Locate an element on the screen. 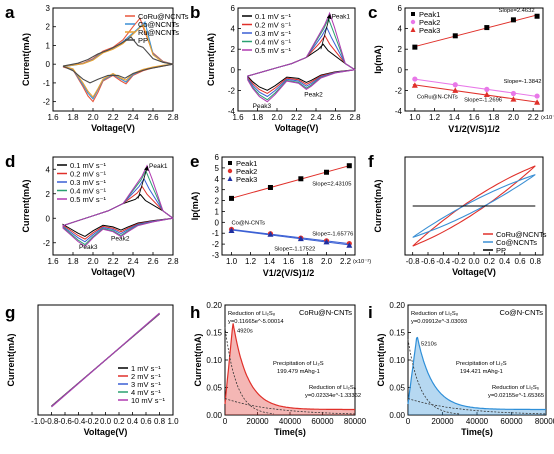 The width and height of the screenshot is (554, 454). annotation-peak-time: 5210s is located at coordinates (429, 344).